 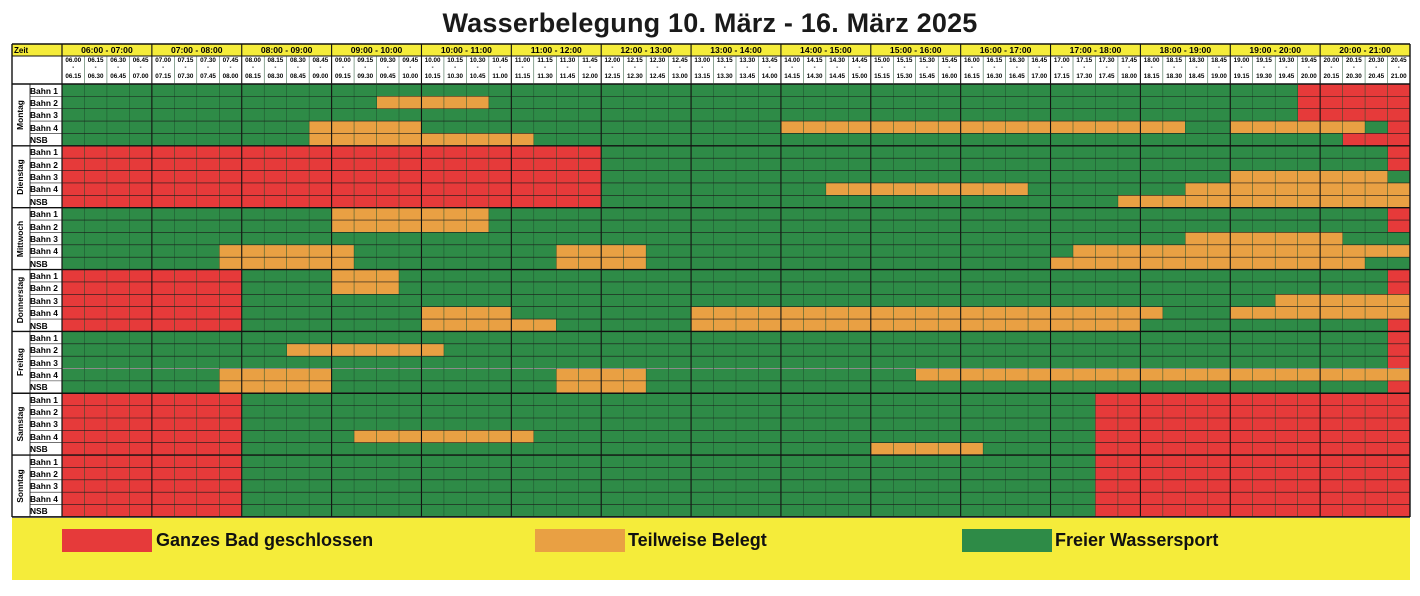 What do you see at coordinates (432, 76) in the screenshot?
I see `slot-end: 10.15` at bounding box center [432, 76].